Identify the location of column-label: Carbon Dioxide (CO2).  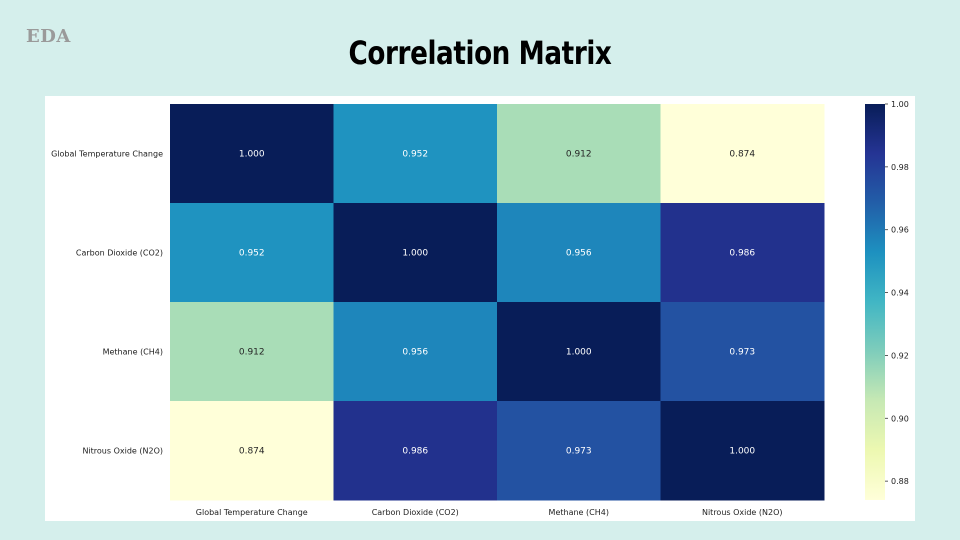
(415, 512).